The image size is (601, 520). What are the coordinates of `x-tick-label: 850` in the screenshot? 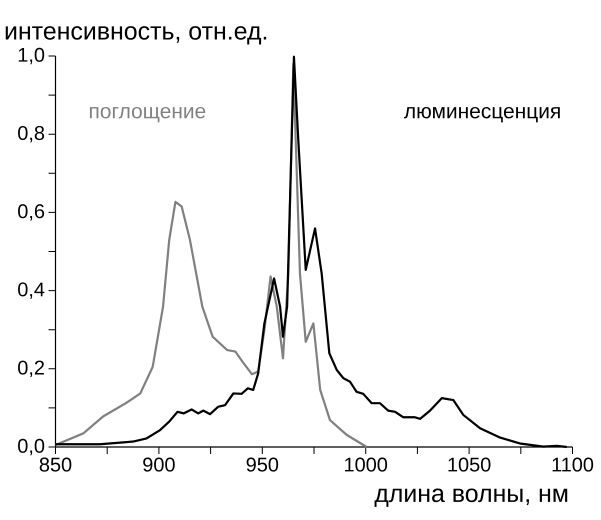 It's located at (56, 465).